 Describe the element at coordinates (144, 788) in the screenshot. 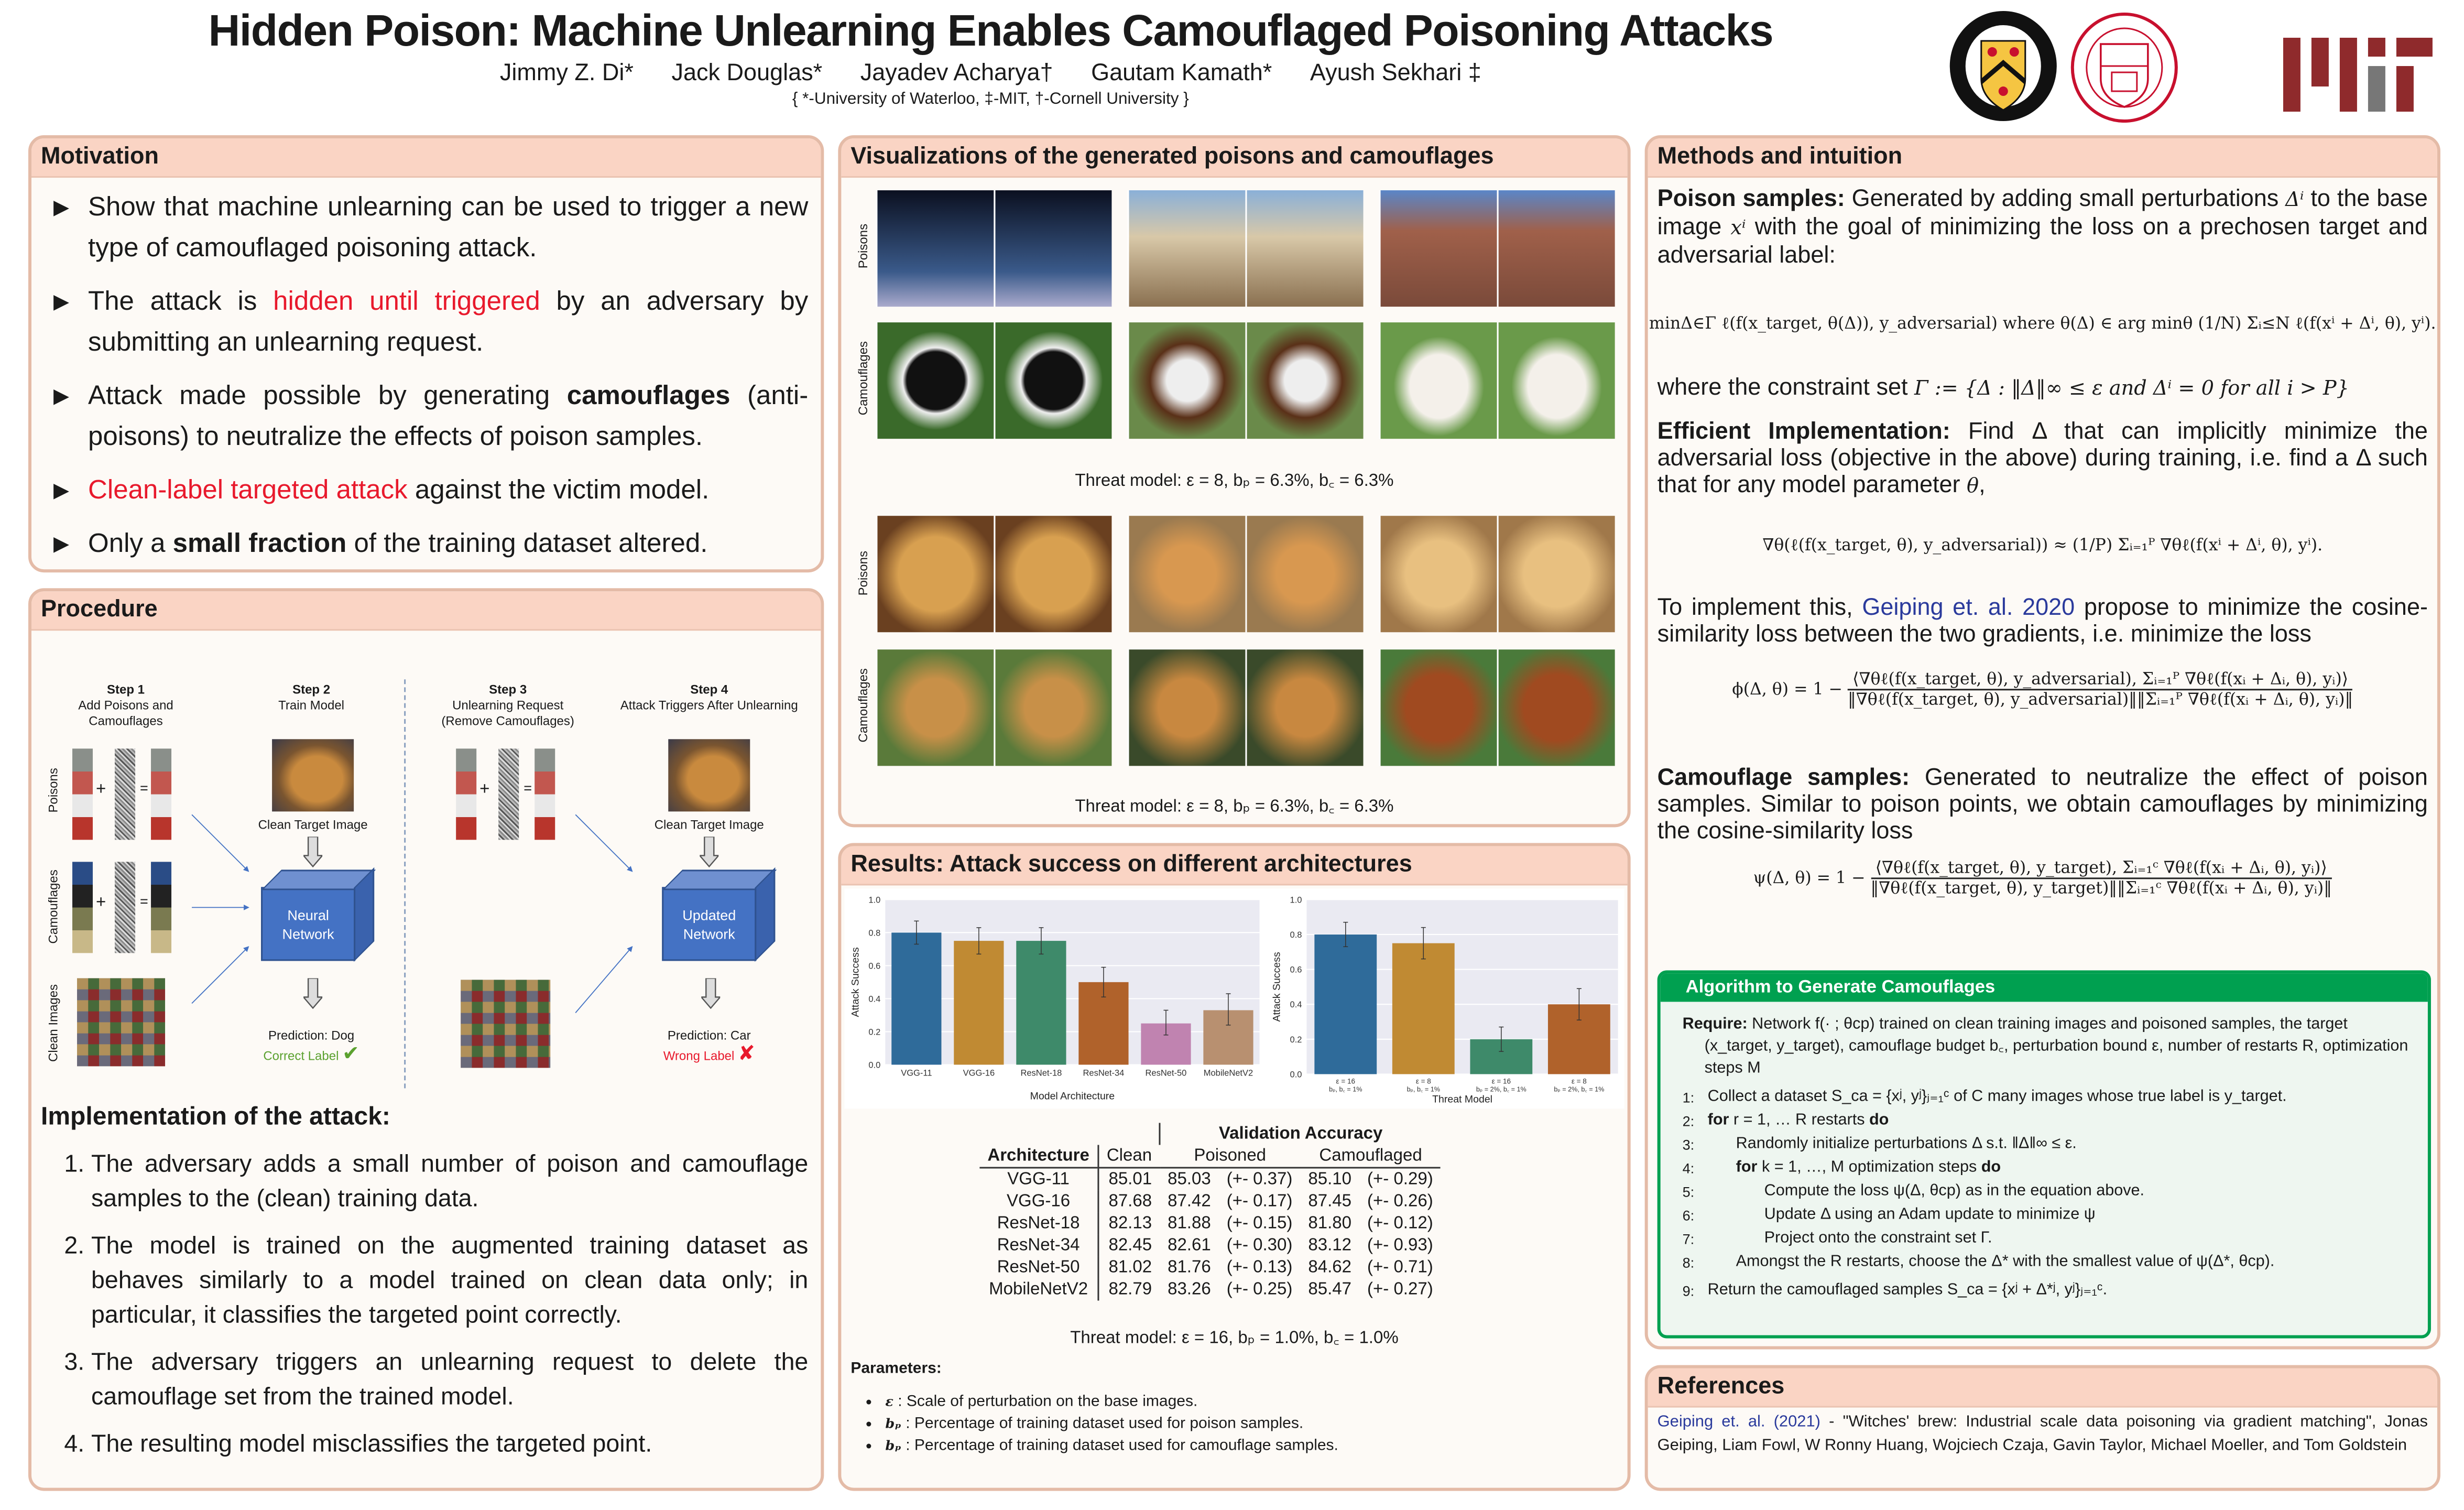

I see `equals-sign: =` at that location.